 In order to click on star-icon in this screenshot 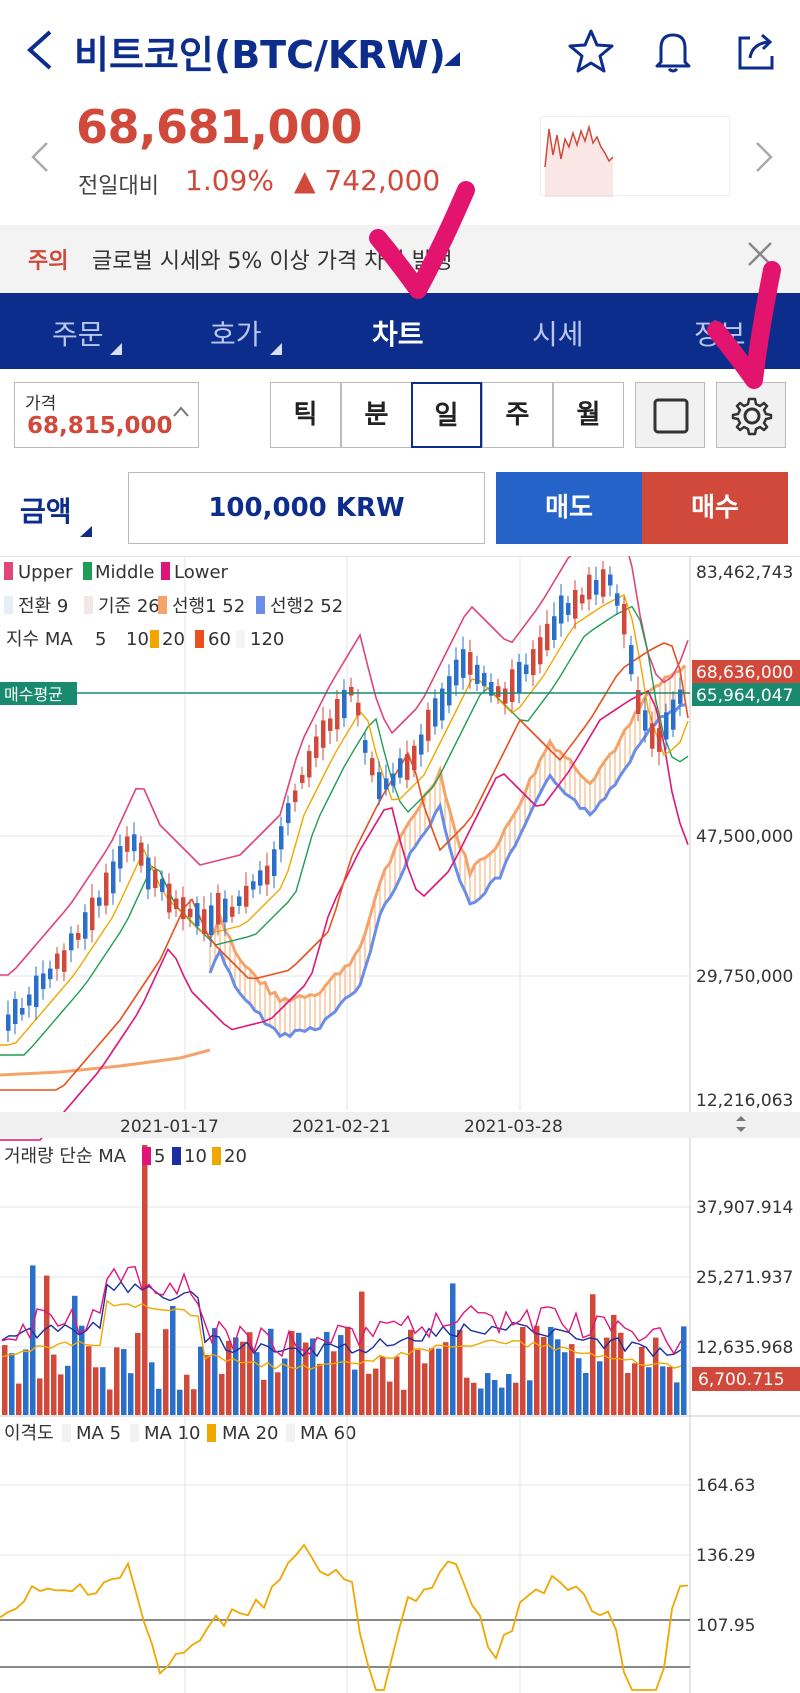, I will do `click(591, 51)`.